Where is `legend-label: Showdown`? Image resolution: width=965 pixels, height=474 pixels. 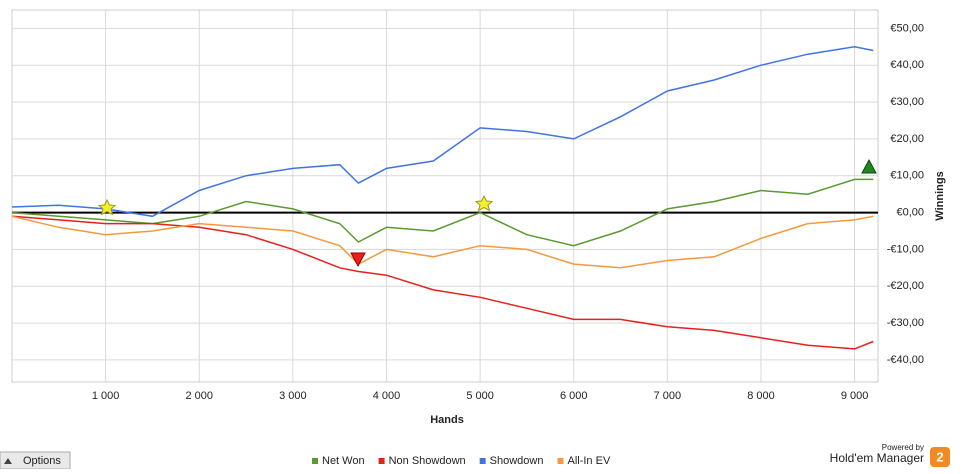 legend-label: Showdown is located at coordinates (517, 461).